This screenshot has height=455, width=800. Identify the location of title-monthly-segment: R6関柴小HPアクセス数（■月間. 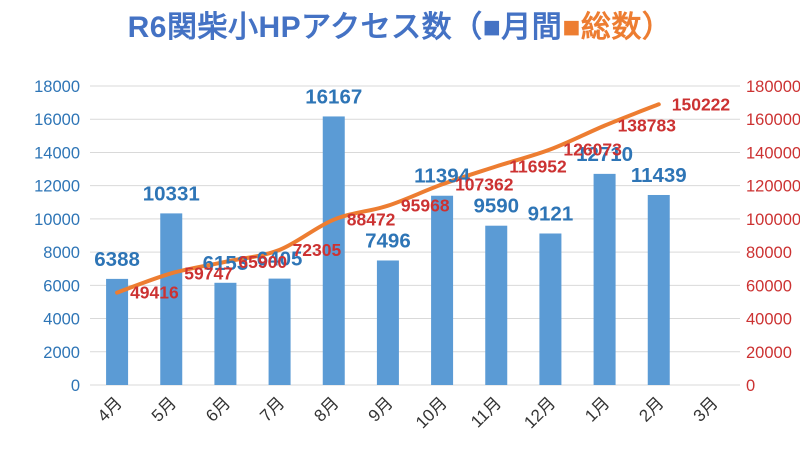
(345, 27).